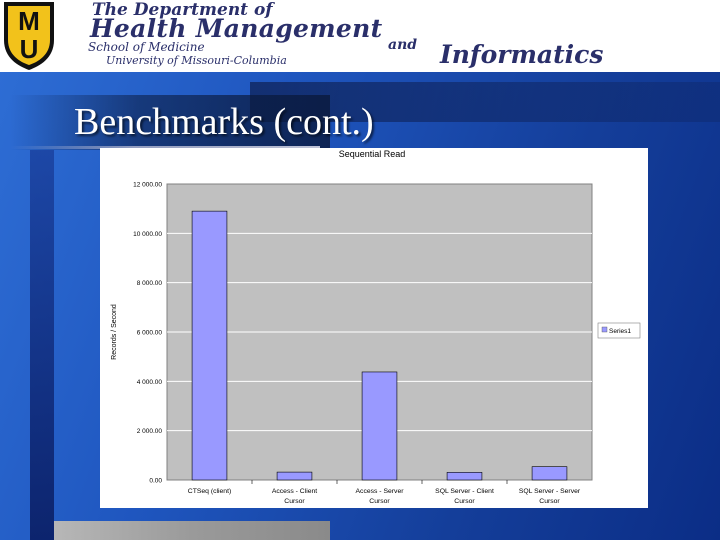  What do you see at coordinates (604, 329) in the screenshot?
I see `legend-swatch` at bounding box center [604, 329].